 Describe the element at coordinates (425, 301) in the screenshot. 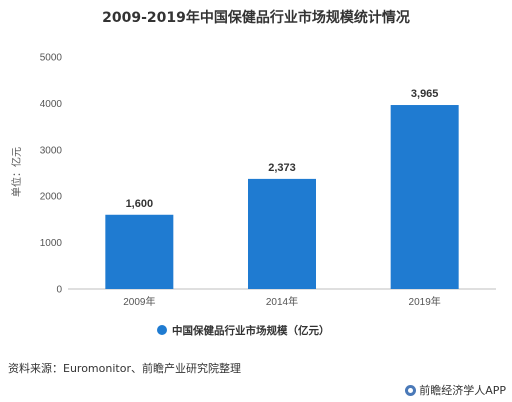

I see `x-tick-label: 2019年` at that location.